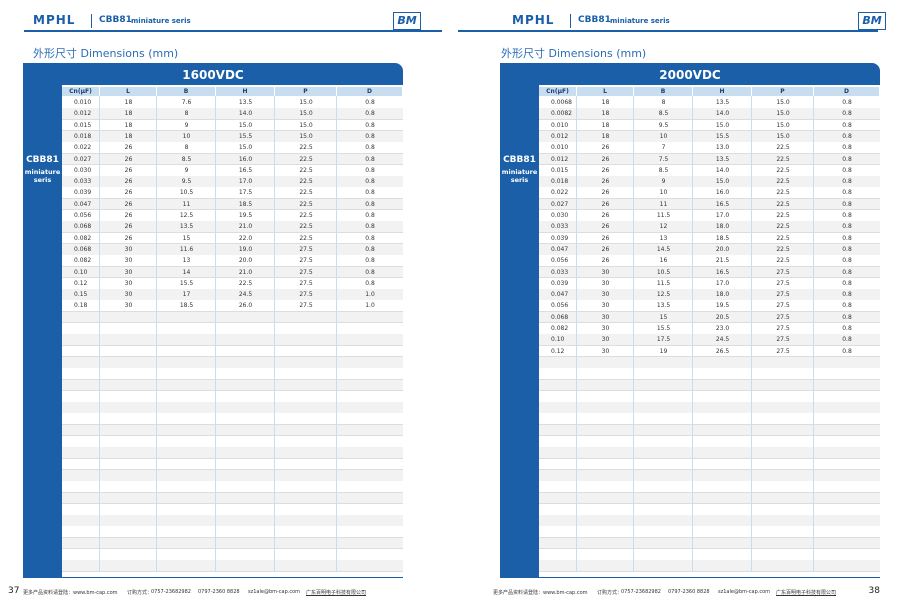  What do you see at coordinates (186, 102) in the screenshot?
I see `table-cell: 7.6` at bounding box center [186, 102].